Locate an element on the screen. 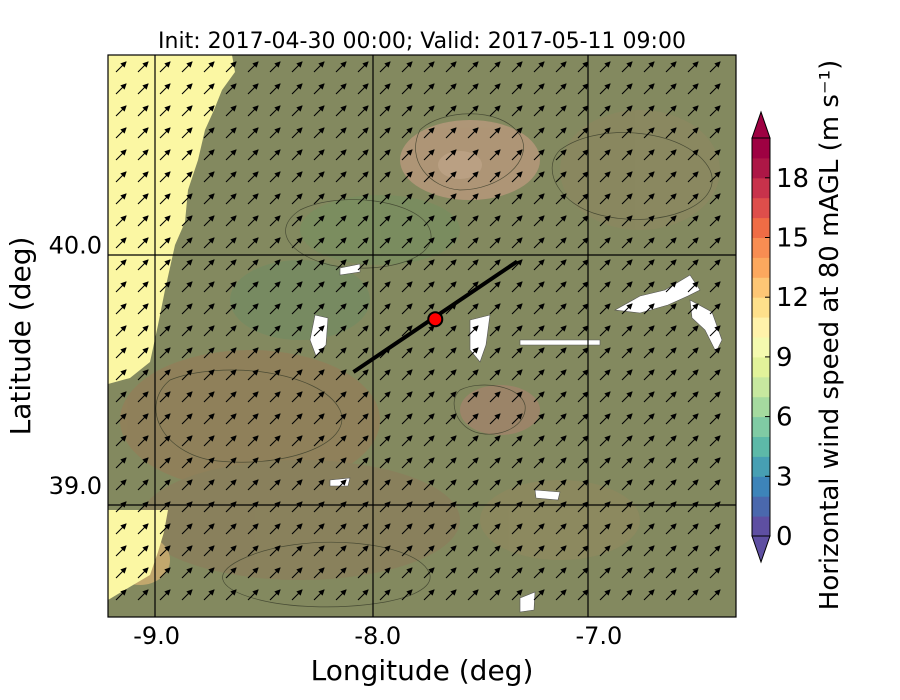 The height and width of the screenshot is (700, 900). x-axis-label: Longitude (deg) is located at coordinates (422, 670).